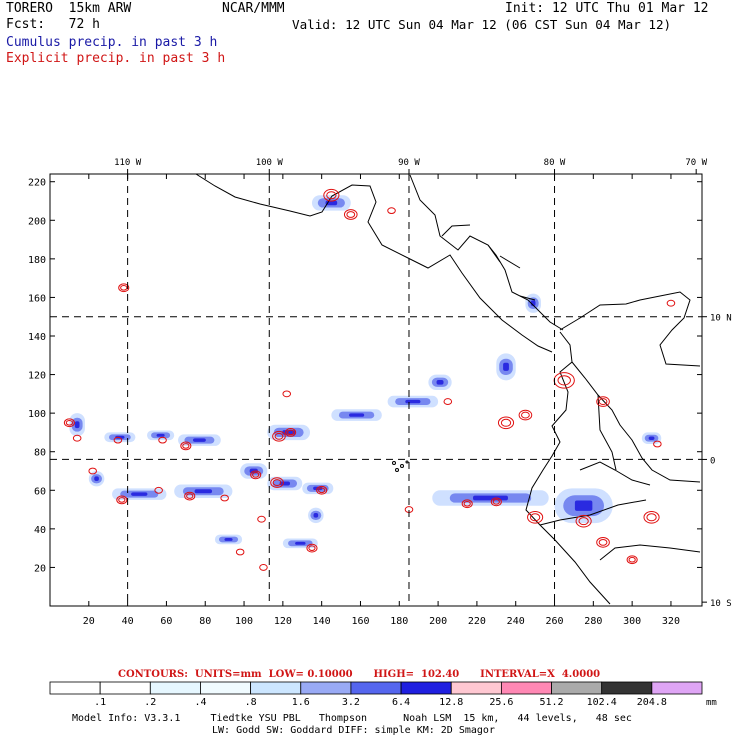 This screenshot has height=740, width=740. What do you see at coordinates (551, 702) in the screenshot?
I see `legend-value: 51.2` at bounding box center [551, 702].